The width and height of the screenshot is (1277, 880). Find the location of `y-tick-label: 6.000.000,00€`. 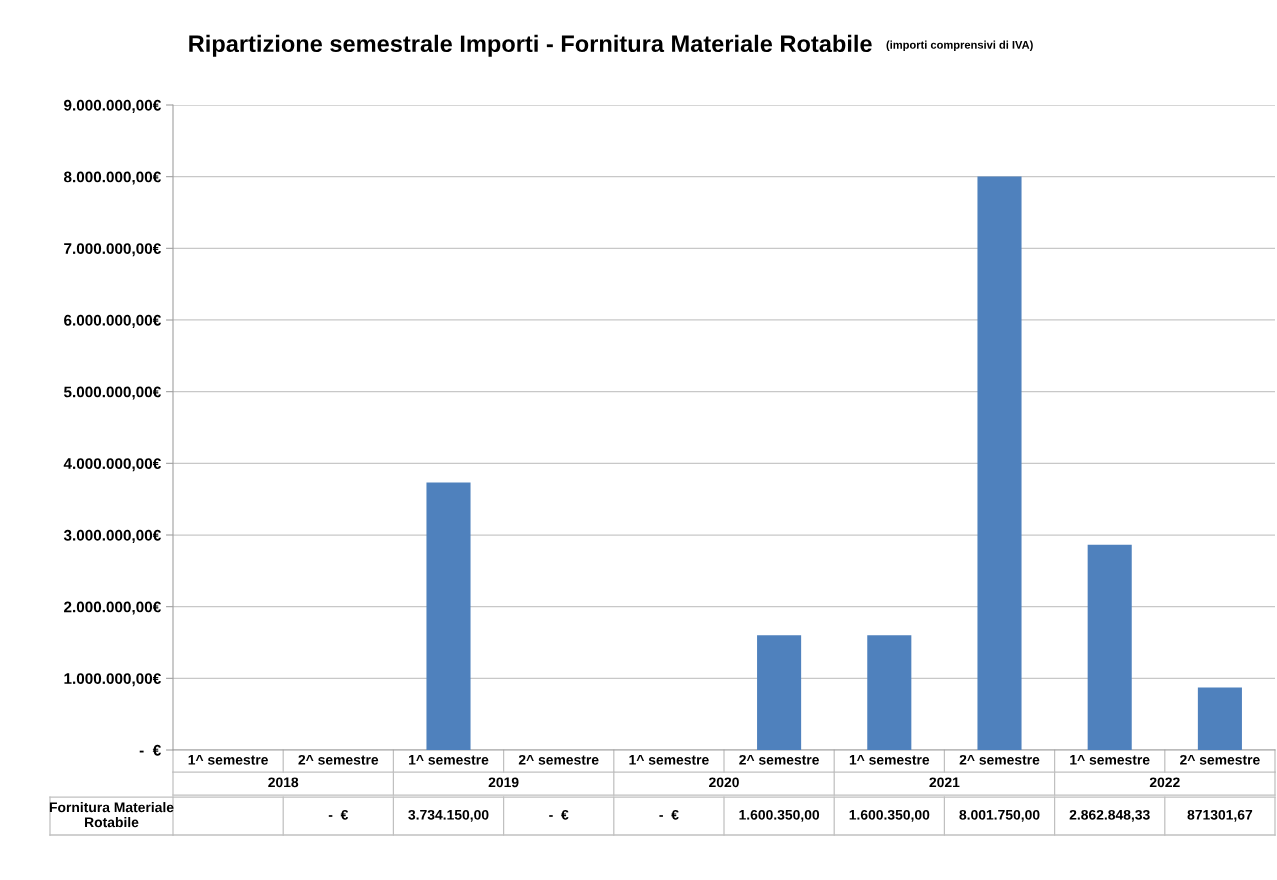

y-tick-label: 6.000.000,00€ is located at coordinates (112, 321).